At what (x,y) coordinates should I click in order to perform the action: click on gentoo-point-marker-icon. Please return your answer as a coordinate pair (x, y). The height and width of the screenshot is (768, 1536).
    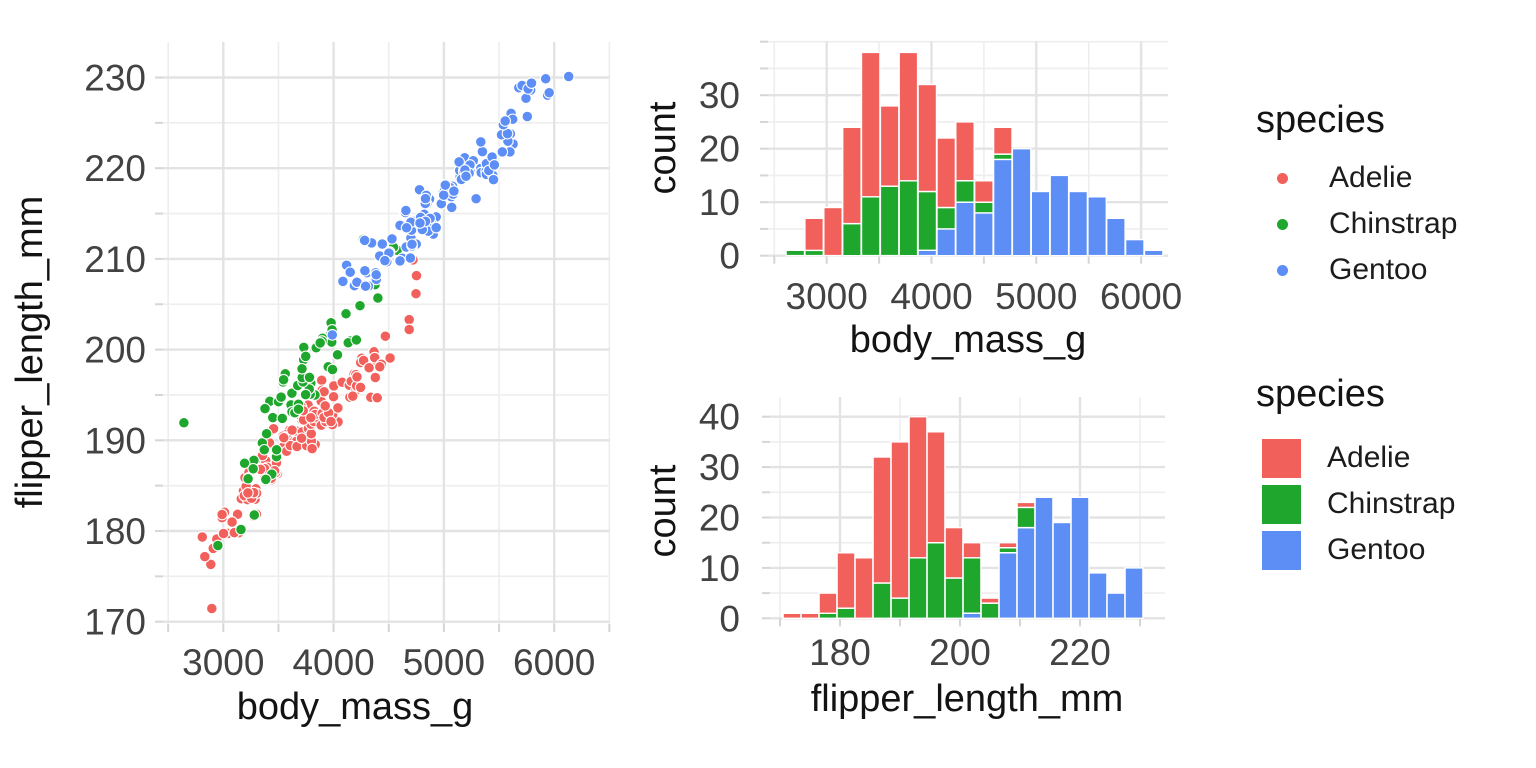
    Looking at the image, I should click on (1282, 270).